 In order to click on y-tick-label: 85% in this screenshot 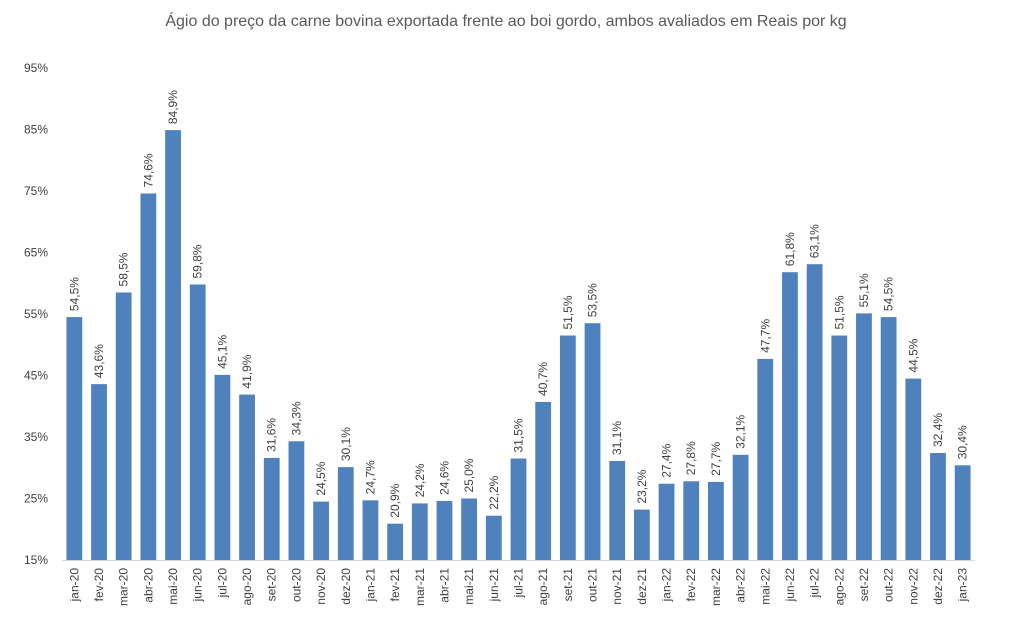, I will do `click(36, 130)`.